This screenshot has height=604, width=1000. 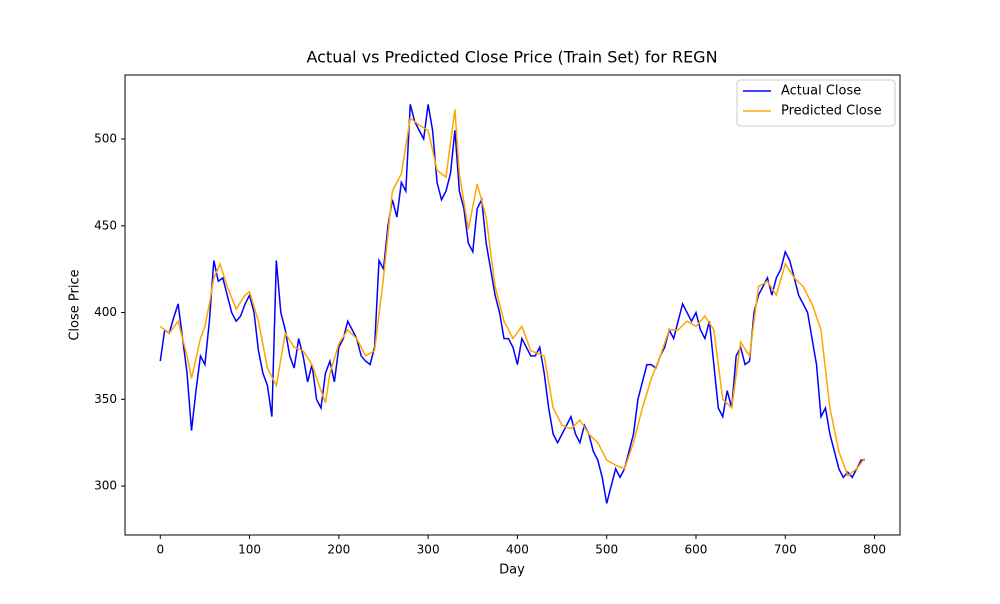 I want to click on y-axis-label: Close Price, so click(x=75, y=304).